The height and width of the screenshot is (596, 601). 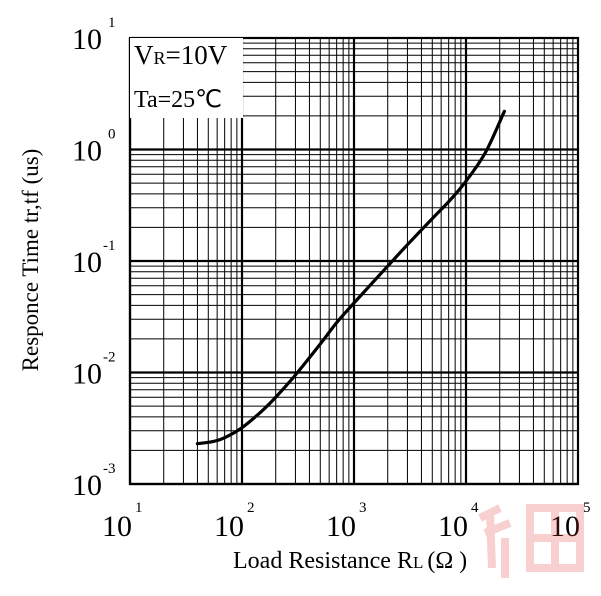 What do you see at coordinates (234, 521) in the screenshot?
I see `x-tick-label: 10²` at bounding box center [234, 521].